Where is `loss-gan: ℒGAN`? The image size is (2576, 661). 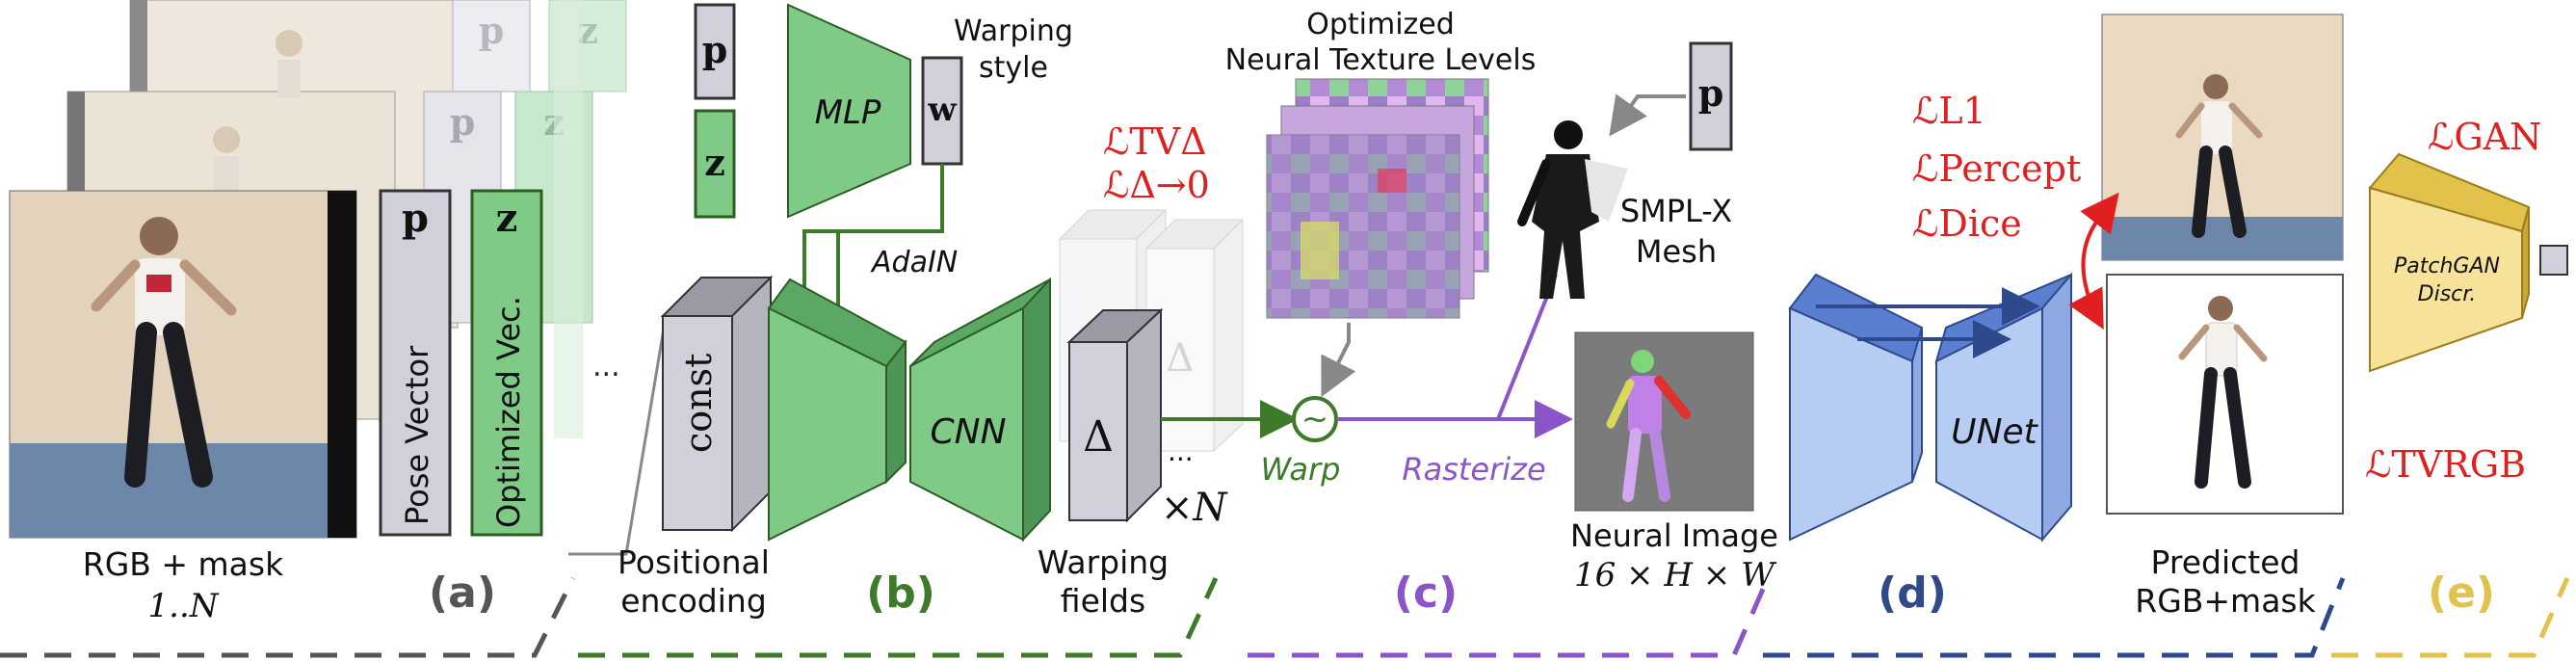
loss-gan: ℒGAN is located at coordinates (2484, 137).